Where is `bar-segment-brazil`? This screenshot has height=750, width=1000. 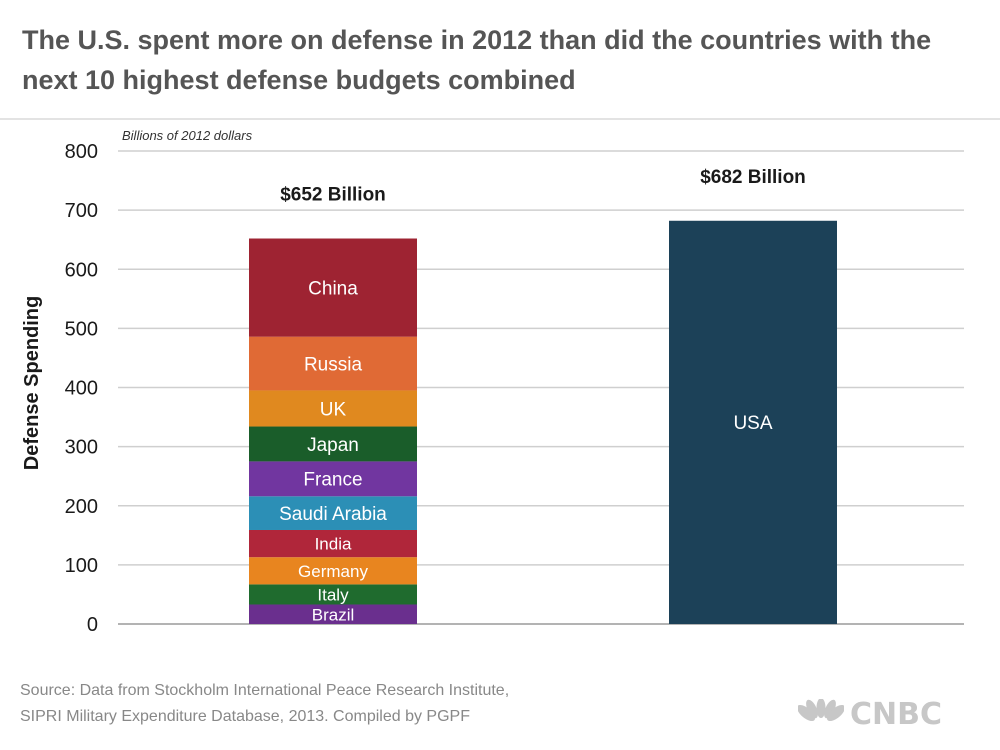
bar-segment-brazil is located at coordinates (333, 614).